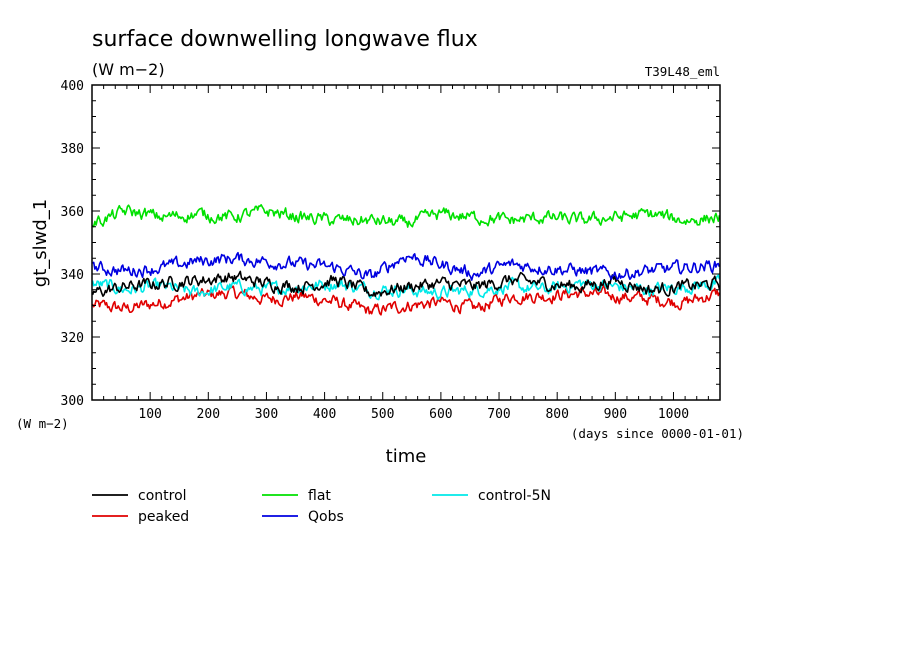 This screenshot has height=654, width=904. I want to click on y-tick-label: 320, so click(72, 338).